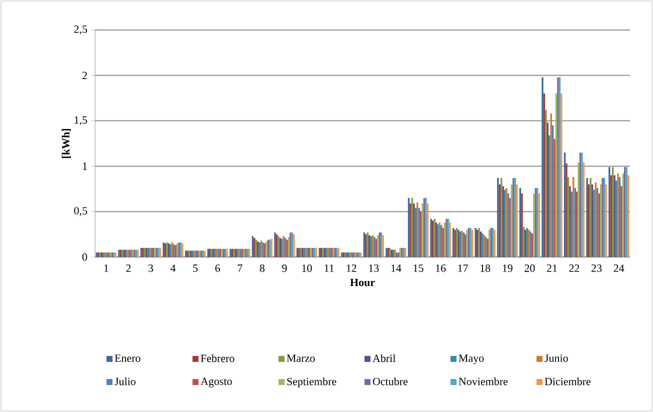 Image resolution: width=653 pixels, height=412 pixels. What do you see at coordinates (396, 268) in the screenshot?
I see `x-tick-label: 14` at bounding box center [396, 268].